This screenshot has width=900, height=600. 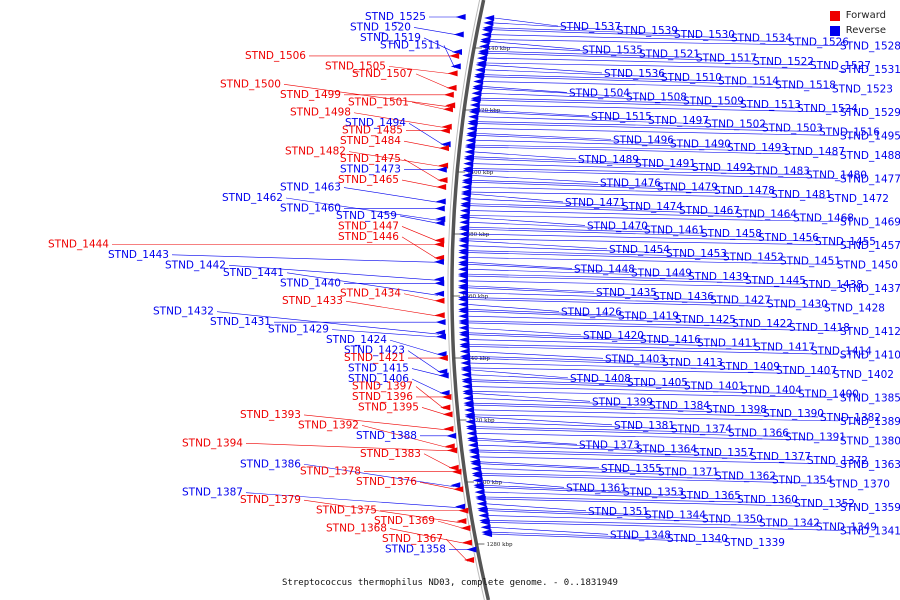 What do you see at coordinates (784, 348) in the screenshot?
I see `gene-label-stnd-1417: STND_1417` at bounding box center [784, 348].